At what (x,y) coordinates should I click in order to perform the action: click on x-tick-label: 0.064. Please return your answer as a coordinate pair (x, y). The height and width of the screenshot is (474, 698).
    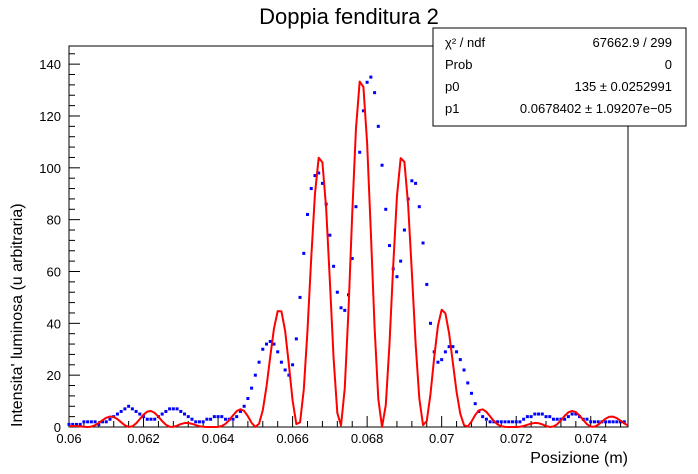
    Looking at the image, I should click on (218, 438).